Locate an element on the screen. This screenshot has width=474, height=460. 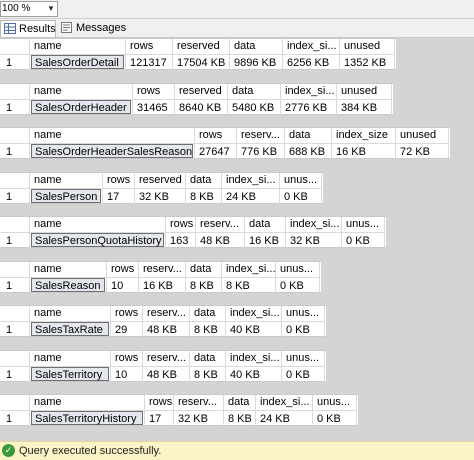
grid-cell: 17504 KB is located at coordinates (201, 62).